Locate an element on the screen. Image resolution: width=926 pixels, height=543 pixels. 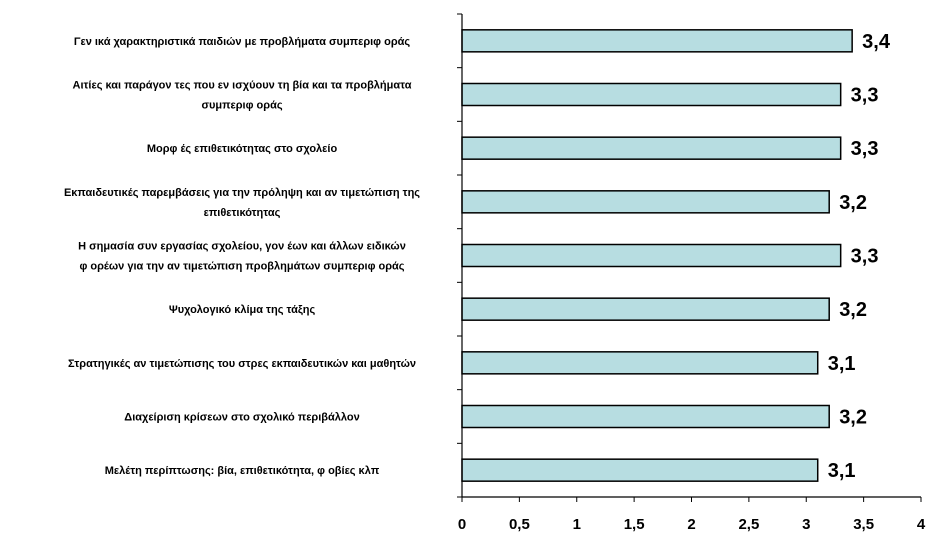
x-tick-label: 2 is located at coordinates (691, 524).